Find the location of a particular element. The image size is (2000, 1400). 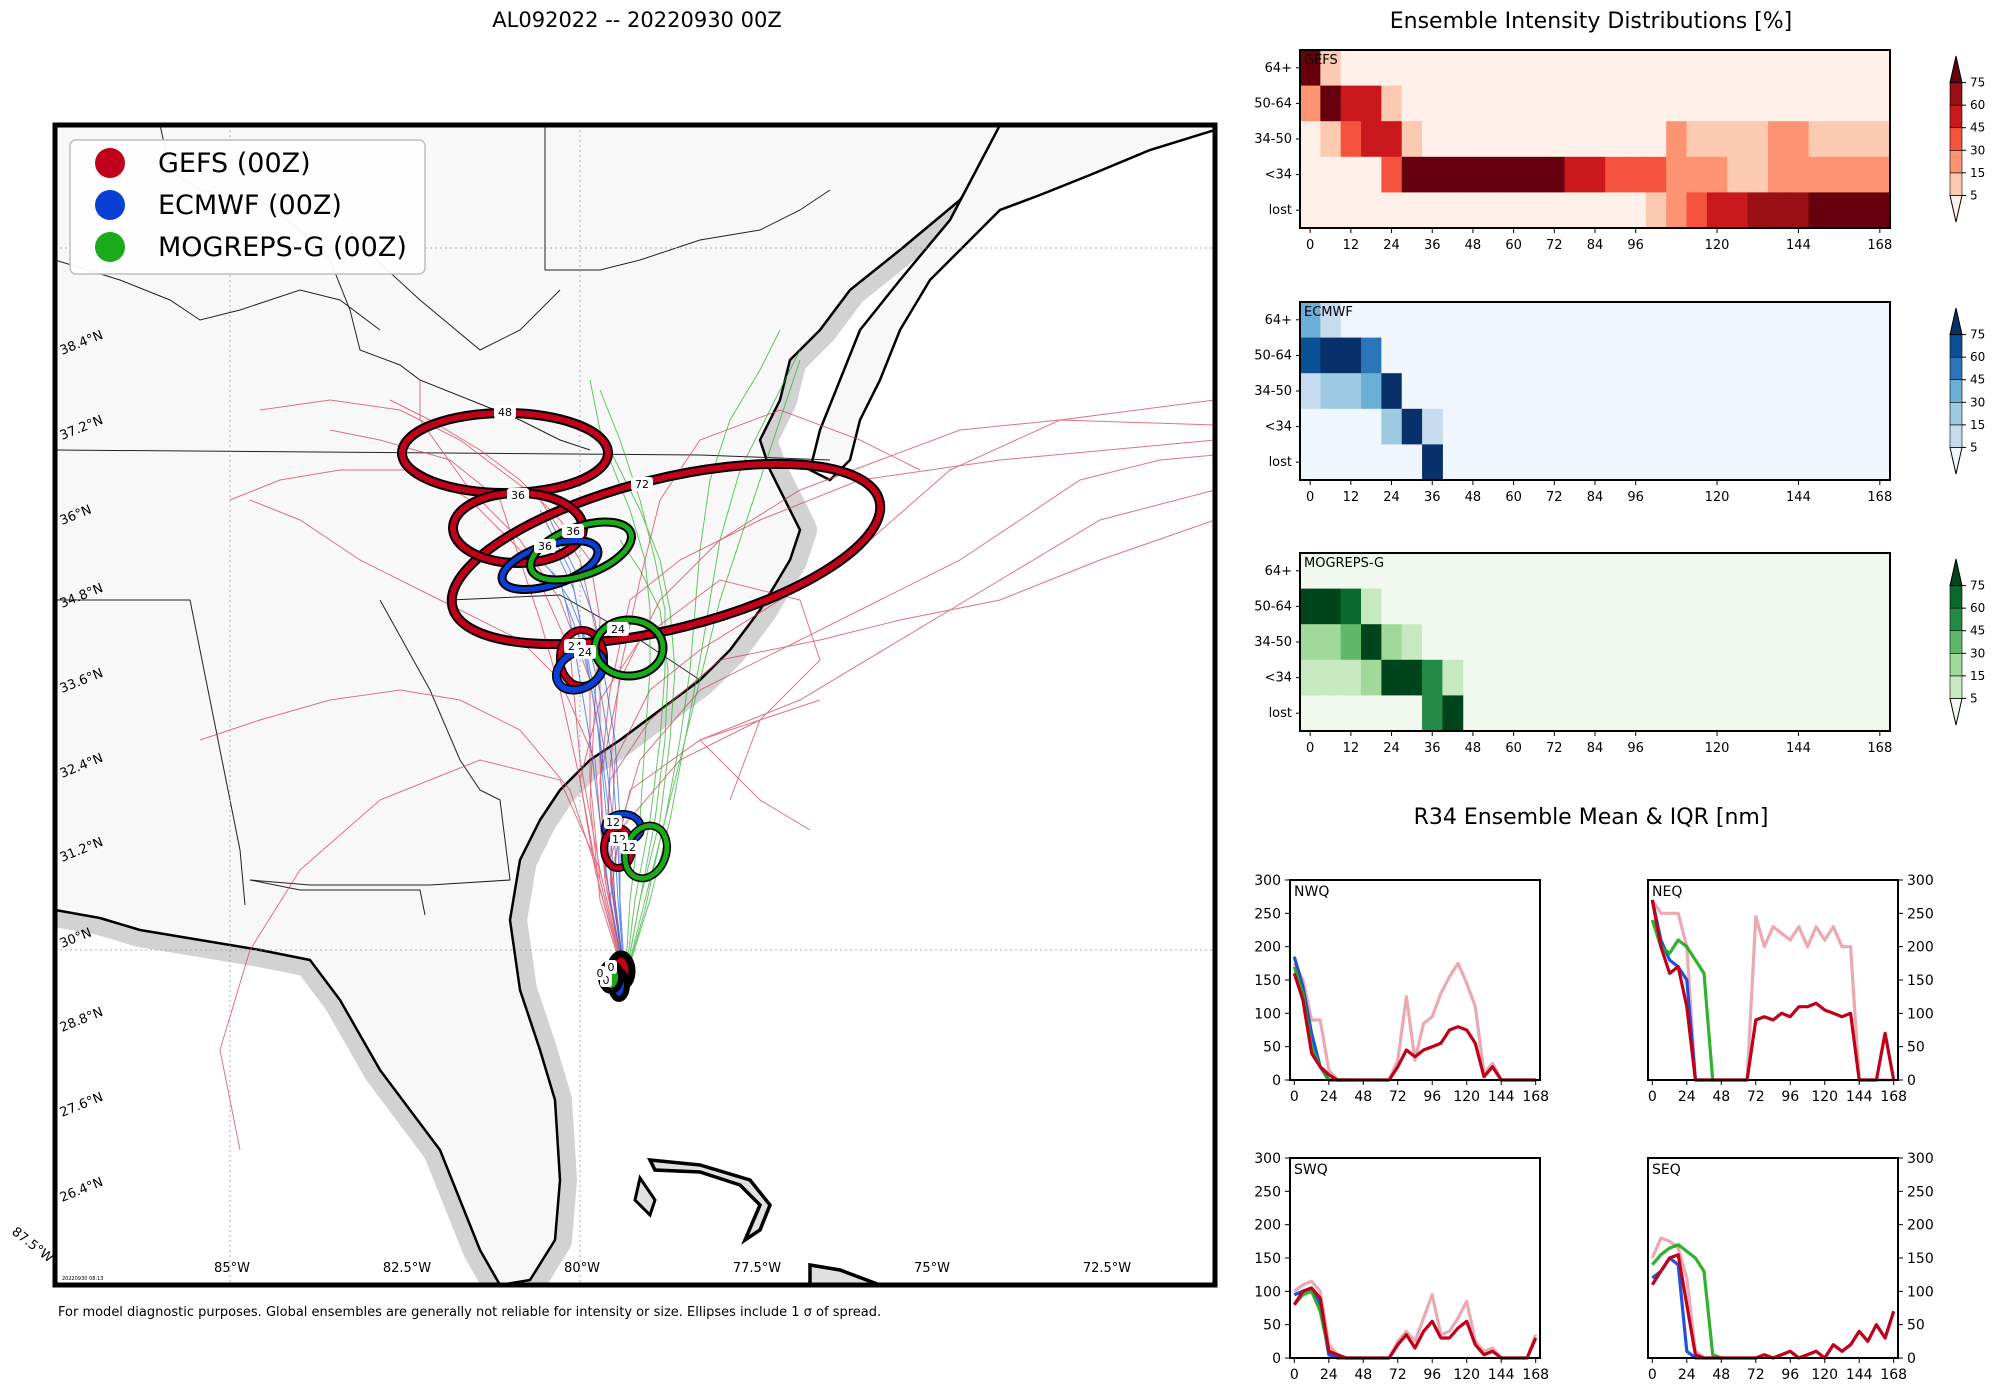

heatmap-xtick: 48 is located at coordinates (1473, 748).